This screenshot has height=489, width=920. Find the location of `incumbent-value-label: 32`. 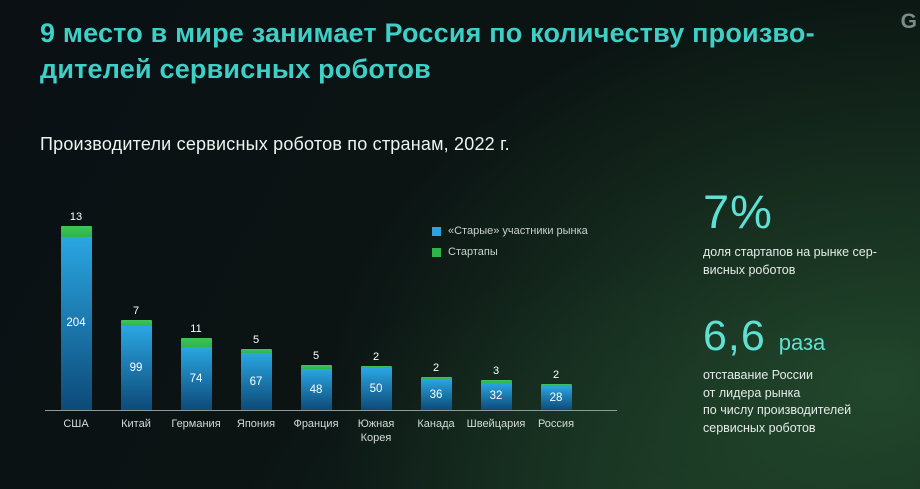

incumbent-value-label: 32 is located at coordinates (496, 396).